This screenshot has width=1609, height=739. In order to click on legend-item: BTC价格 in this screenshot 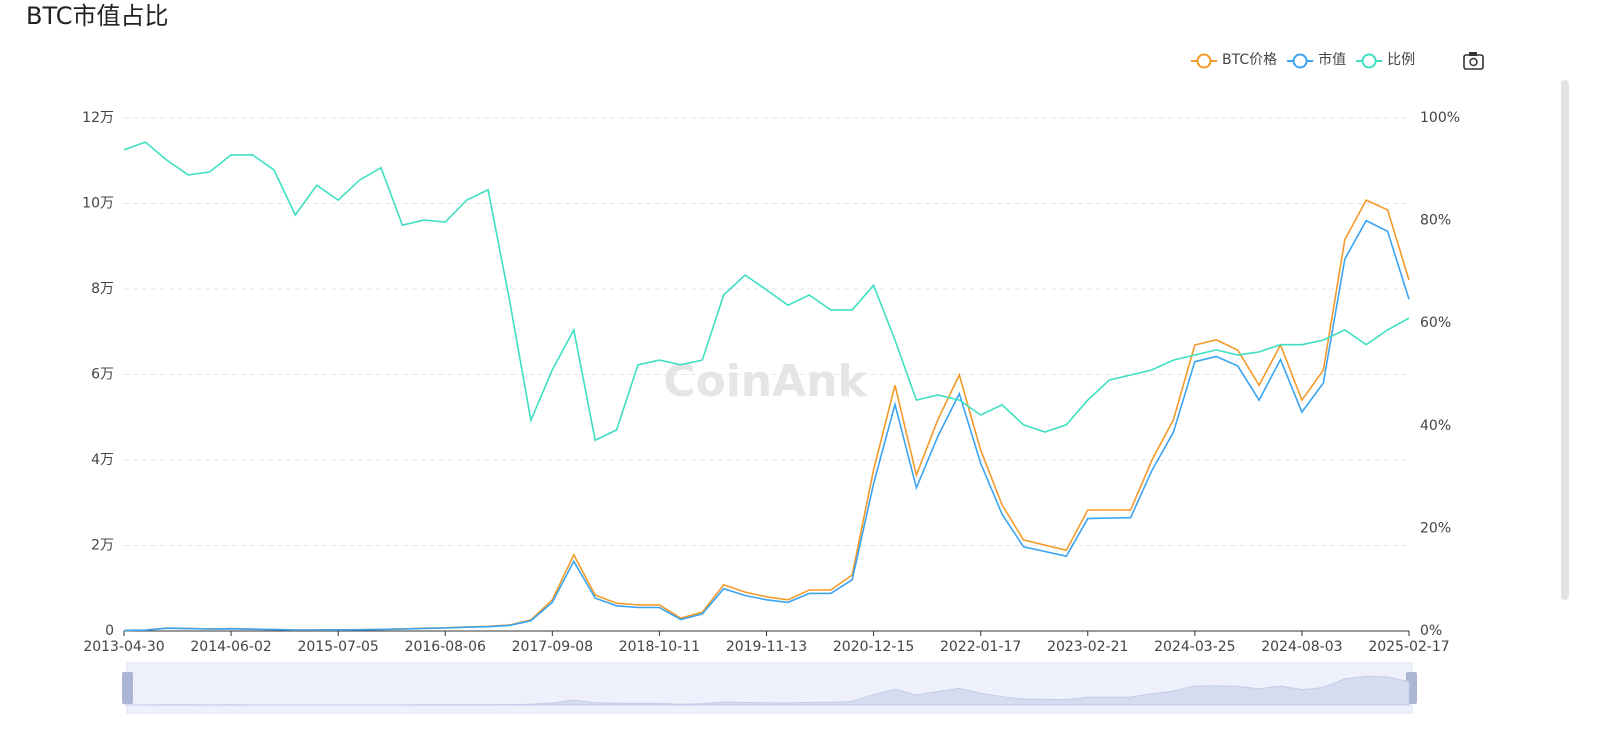, I will do `click(1234, 60)`.